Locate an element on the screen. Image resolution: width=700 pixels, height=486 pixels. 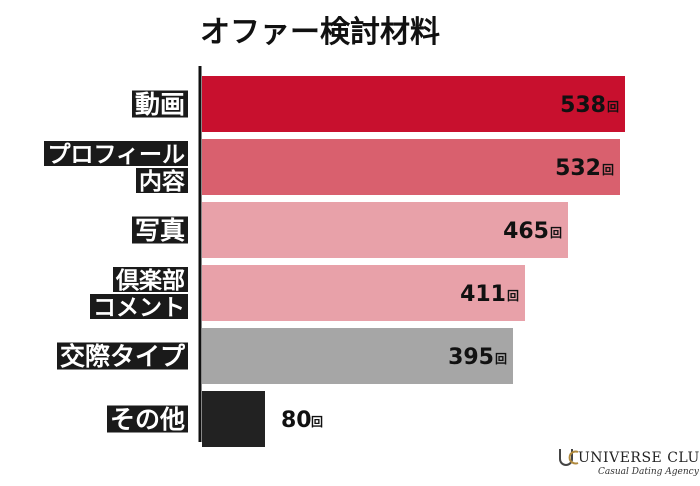
value-label: 80 回 is located at coordinates (302, 420).